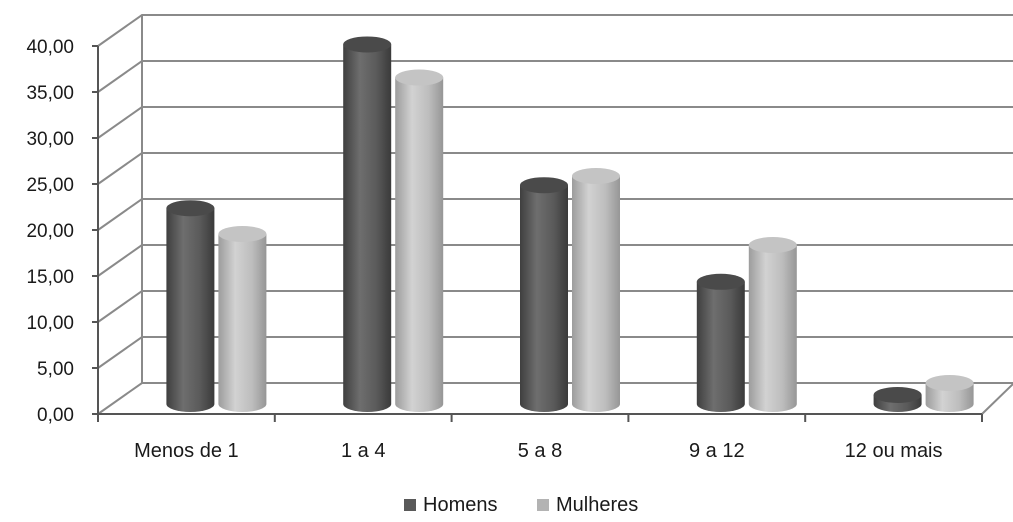  What do you see at coordinates (521, 505) in the screenshot?
I see `legend: Homens Mulheres` at bounding box center [521, 505].